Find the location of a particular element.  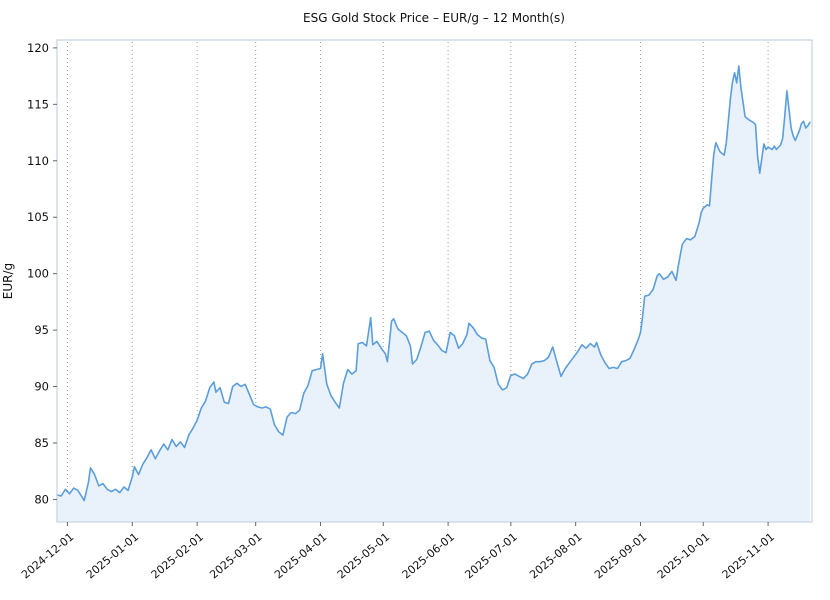

y-axis-ticks: 80 85 90 95 100 105 110 115 120 is located at coordinates (42, 273).